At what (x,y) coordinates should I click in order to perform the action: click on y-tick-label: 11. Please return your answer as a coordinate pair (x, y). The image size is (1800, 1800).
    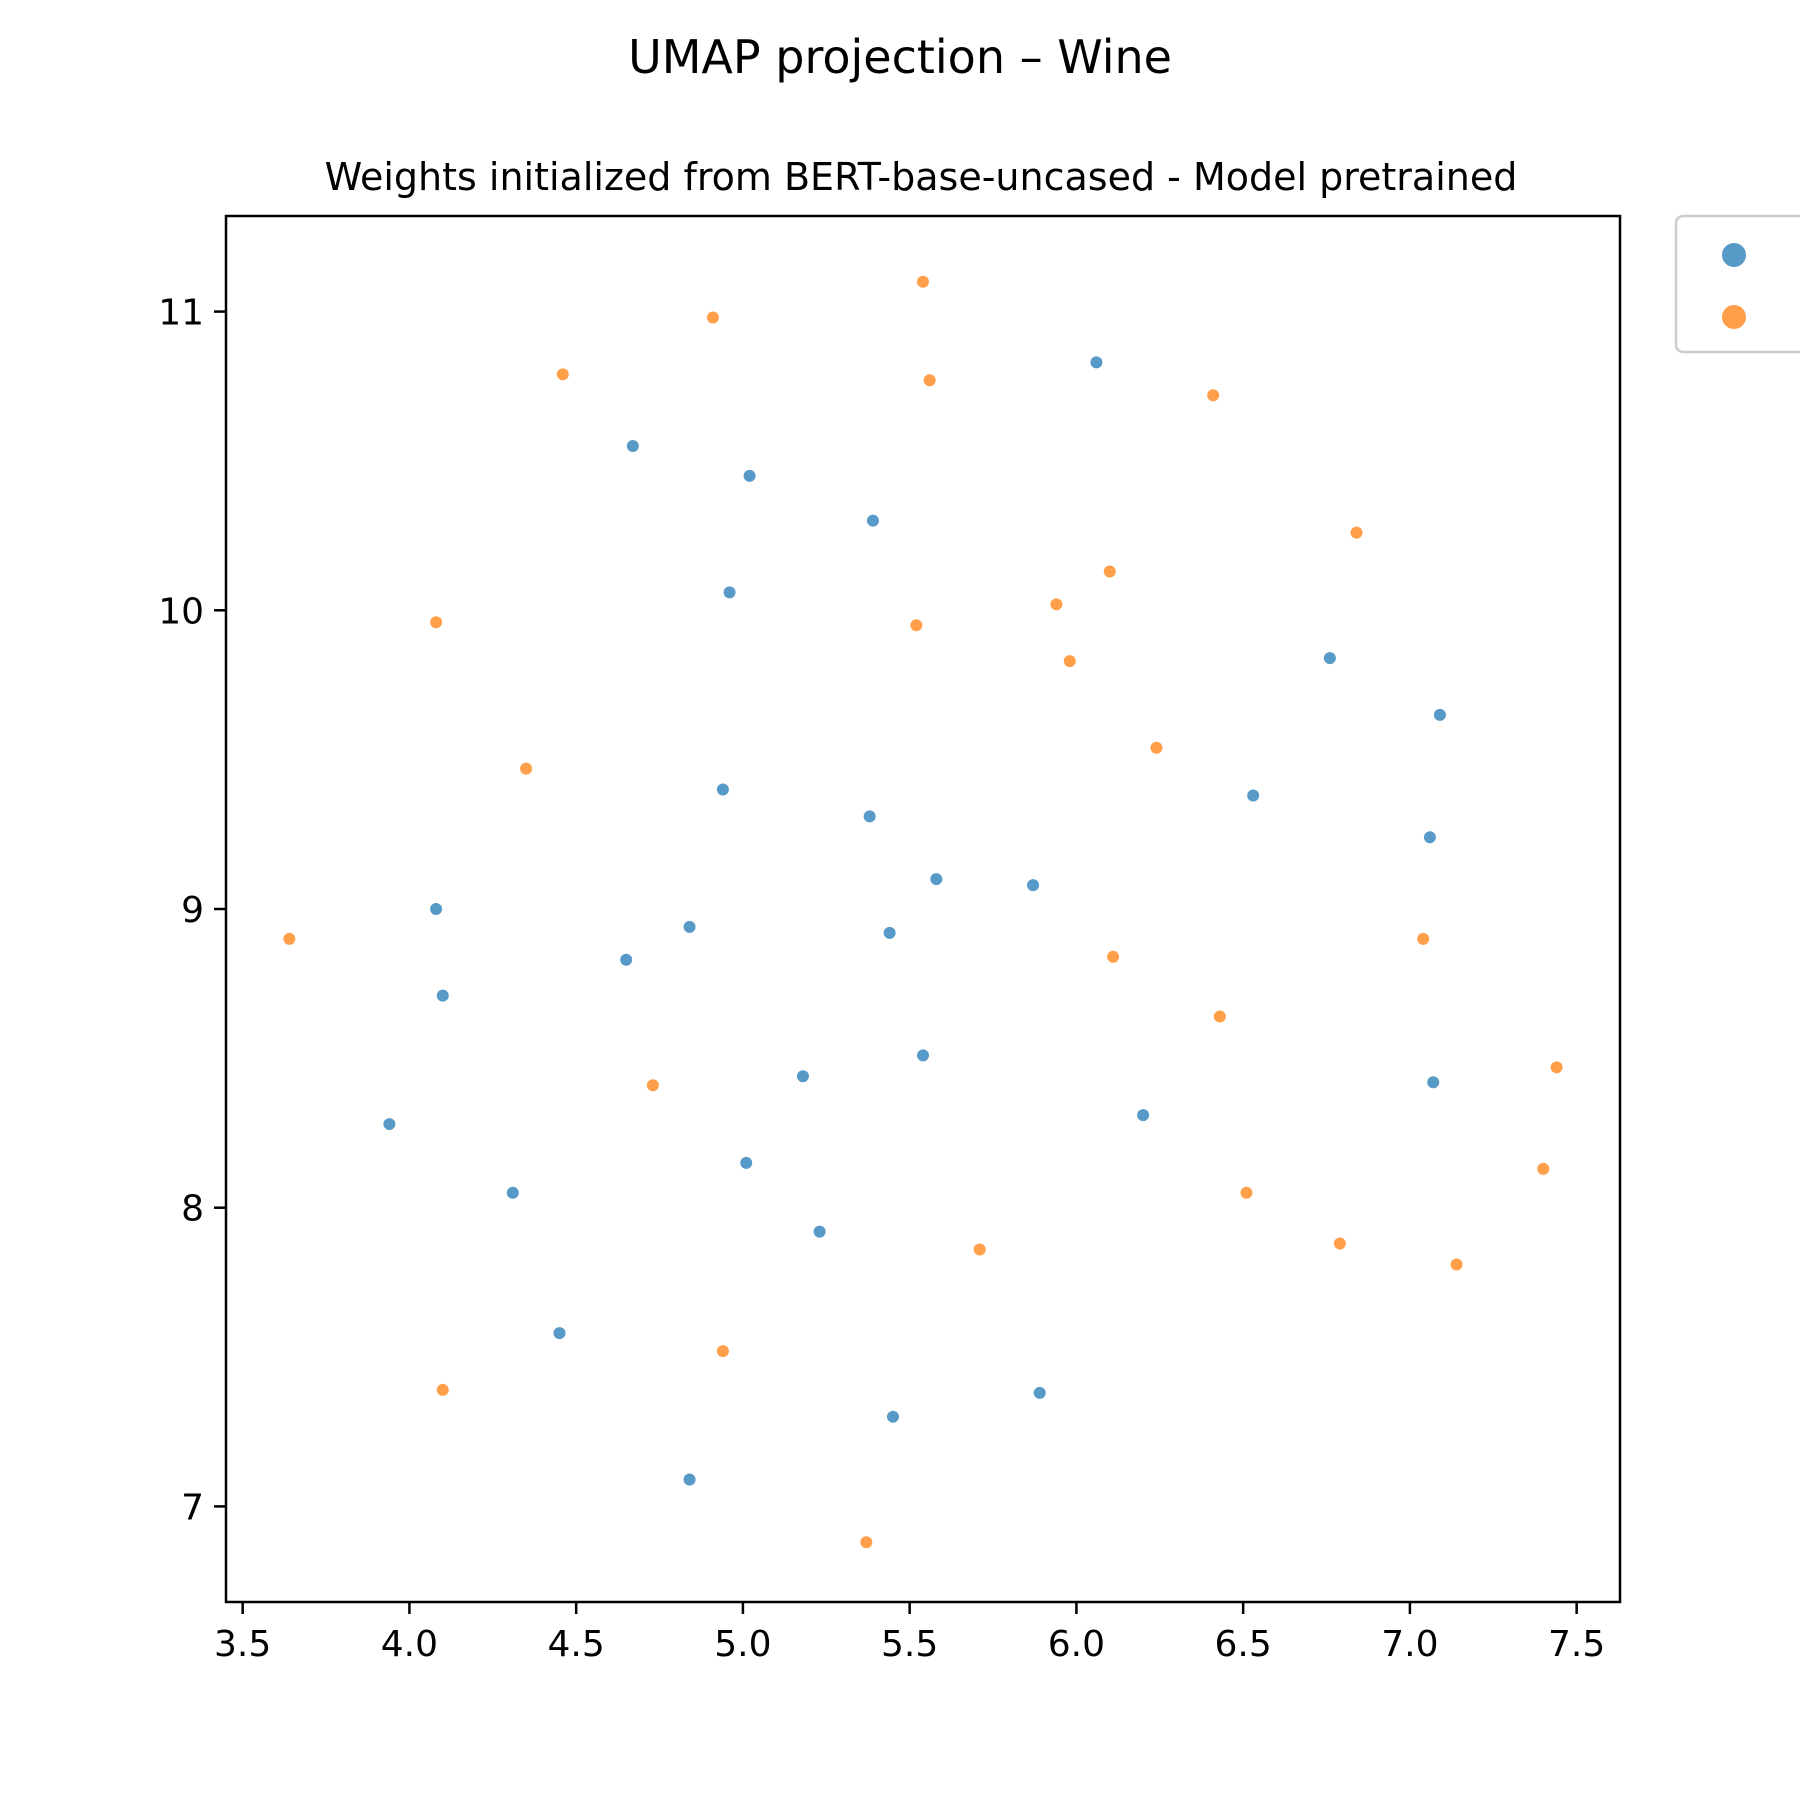
    Looking at the image, I should click on (181, 313).